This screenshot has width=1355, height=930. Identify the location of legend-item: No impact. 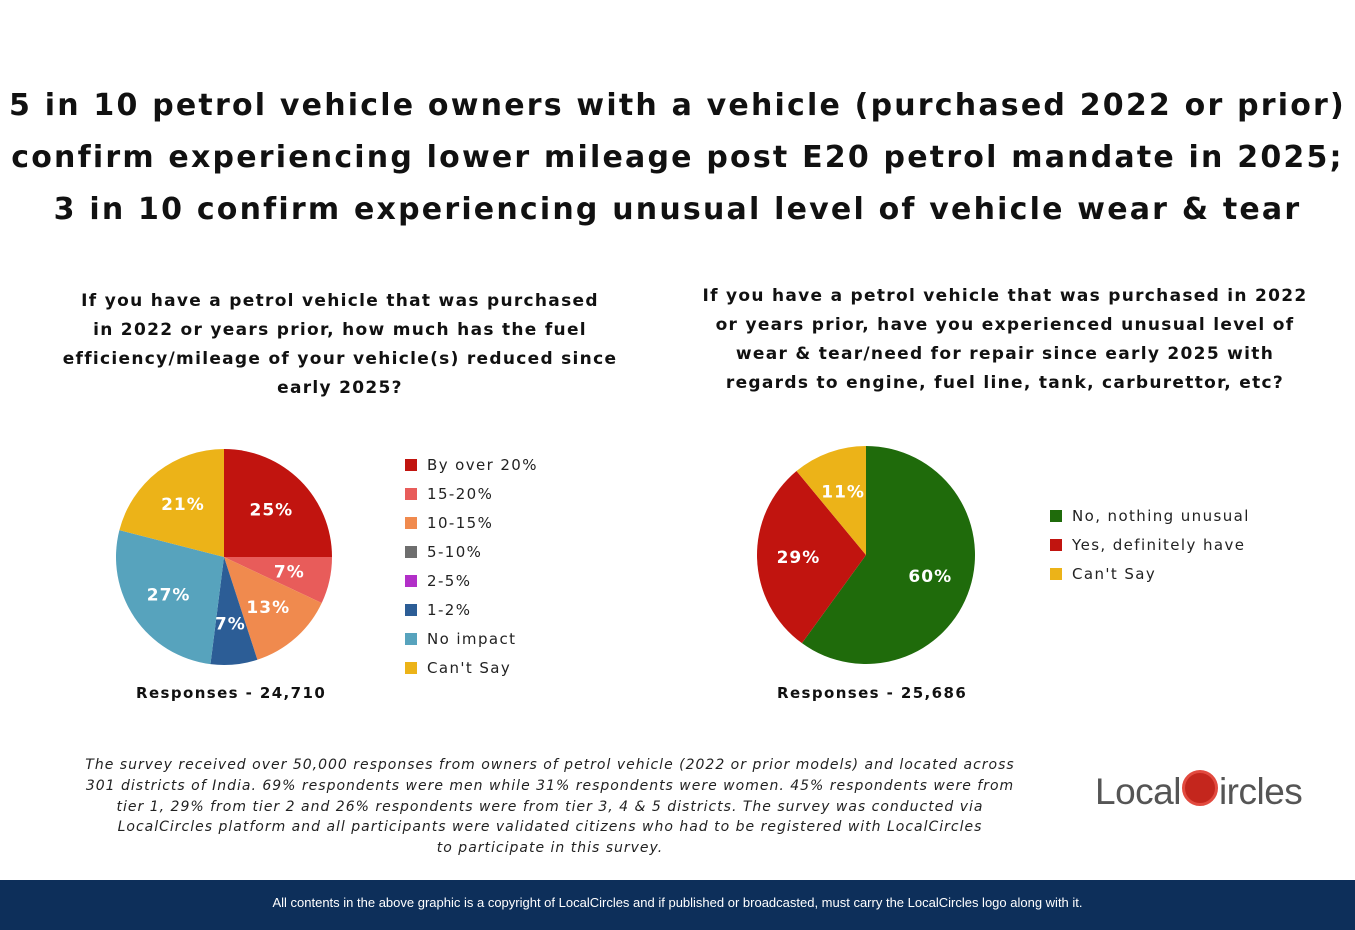
(471, 638).